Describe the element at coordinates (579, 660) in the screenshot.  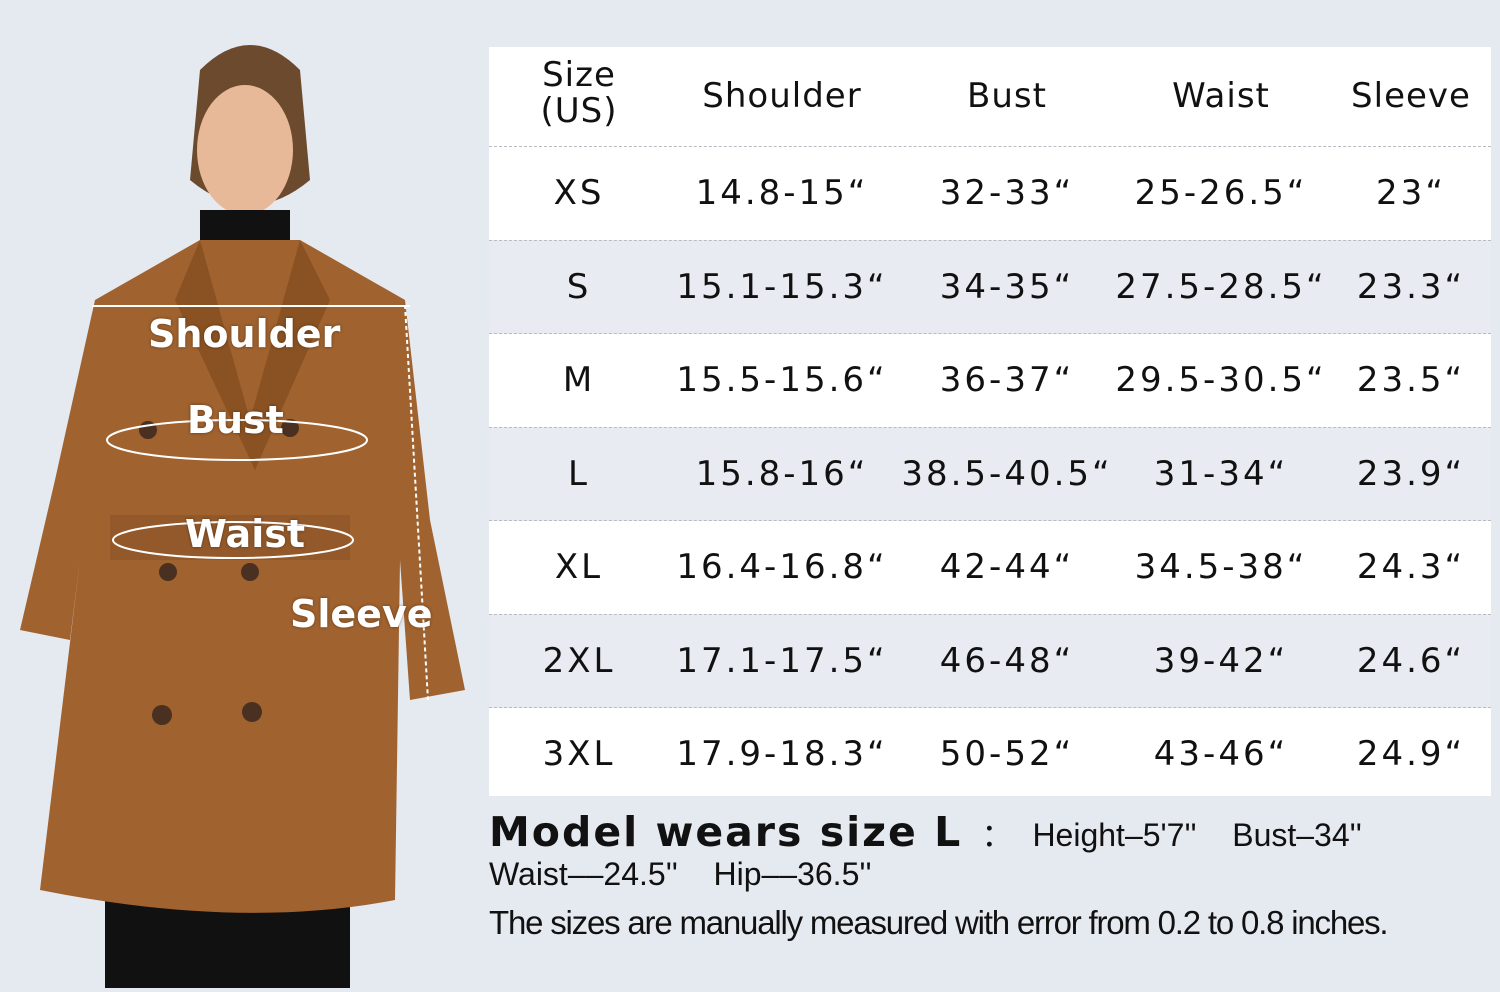
I see `cell-size: 2XL` at that location.